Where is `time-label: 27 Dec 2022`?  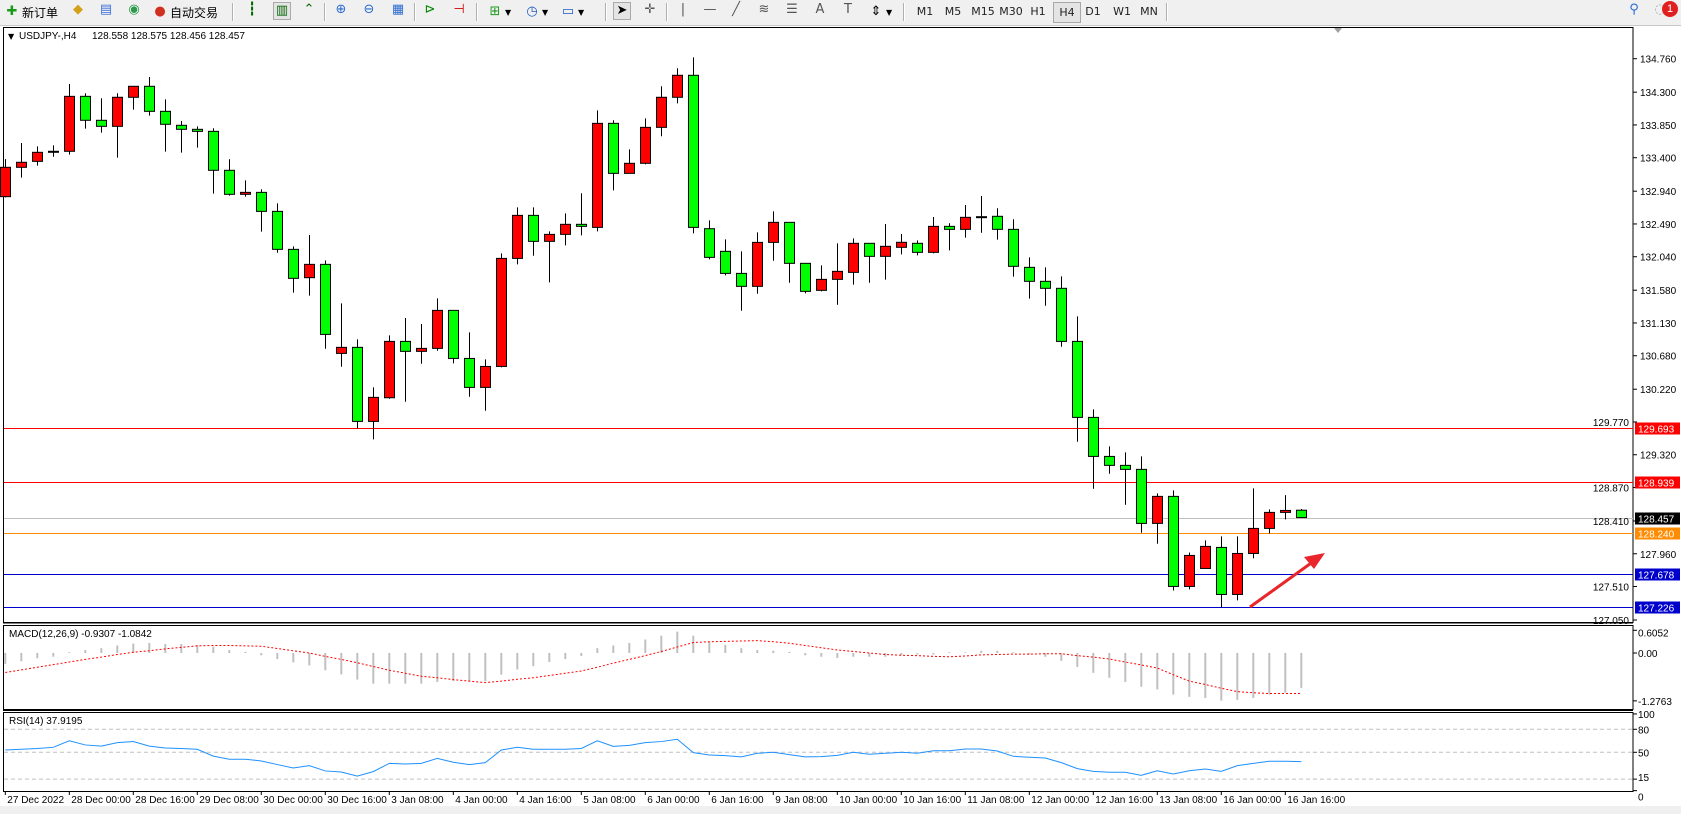
time-label: 27 Dec 2022 is located at coordinates (35, 800).